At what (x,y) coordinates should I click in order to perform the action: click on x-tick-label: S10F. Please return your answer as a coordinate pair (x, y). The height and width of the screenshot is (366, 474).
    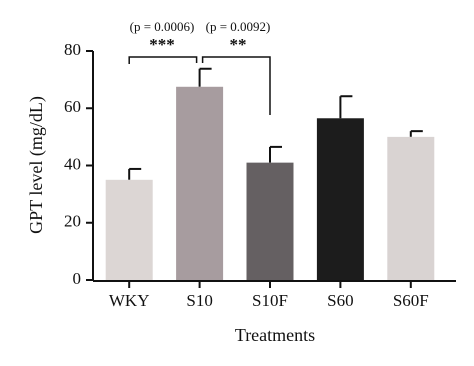
    Looking at the image, I should click on (270, 300).